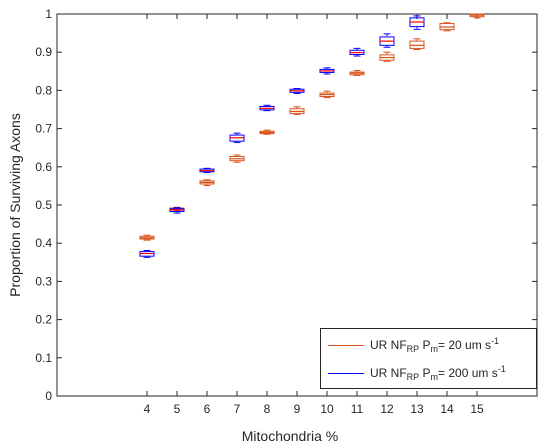 This screenshot has height=446, width=550. Describe the element at coordinates (15, 205) in the screenshot. I see `y-axis-label: Proportion of Surviving Axons` at that location.